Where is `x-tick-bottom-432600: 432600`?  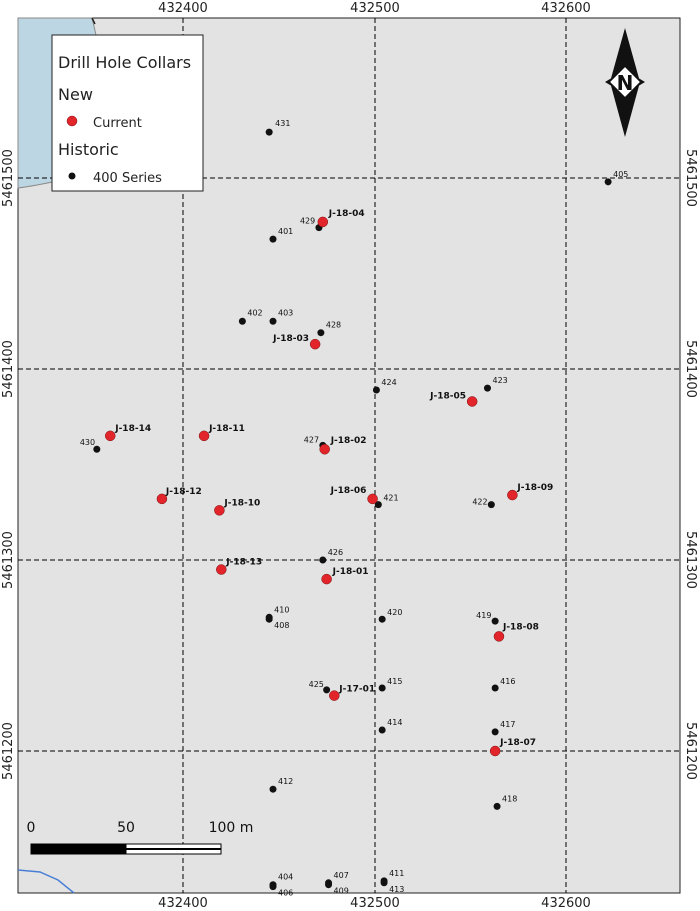 x-tick-bottom-432600: 432600 is located at coordinates (566, 903).